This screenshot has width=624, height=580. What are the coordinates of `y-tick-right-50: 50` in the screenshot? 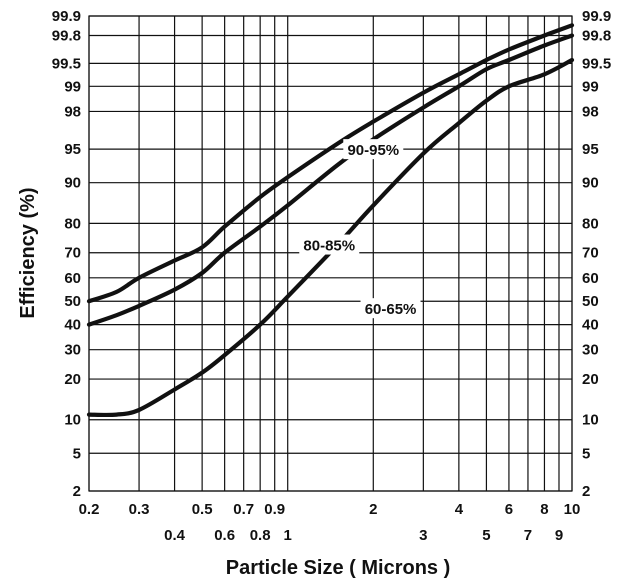 It's located at (590, 301).